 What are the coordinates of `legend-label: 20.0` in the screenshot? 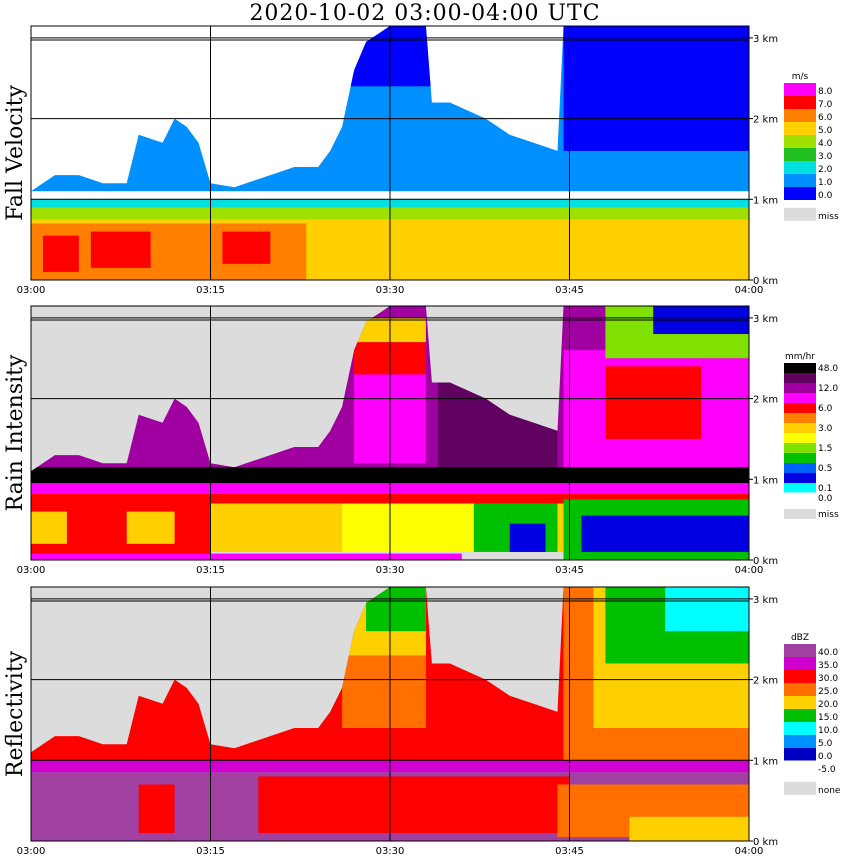 It's located at (828, 705).